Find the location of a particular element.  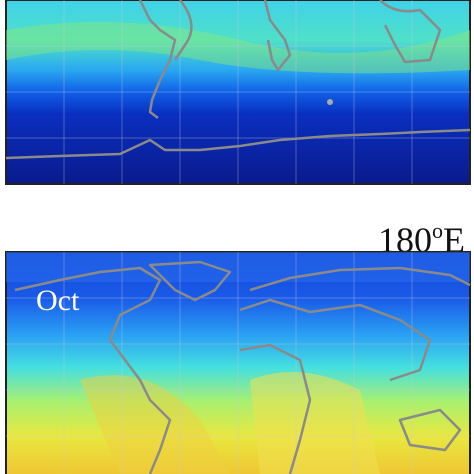

month-label: Oct is located at coordinates (58, 300).